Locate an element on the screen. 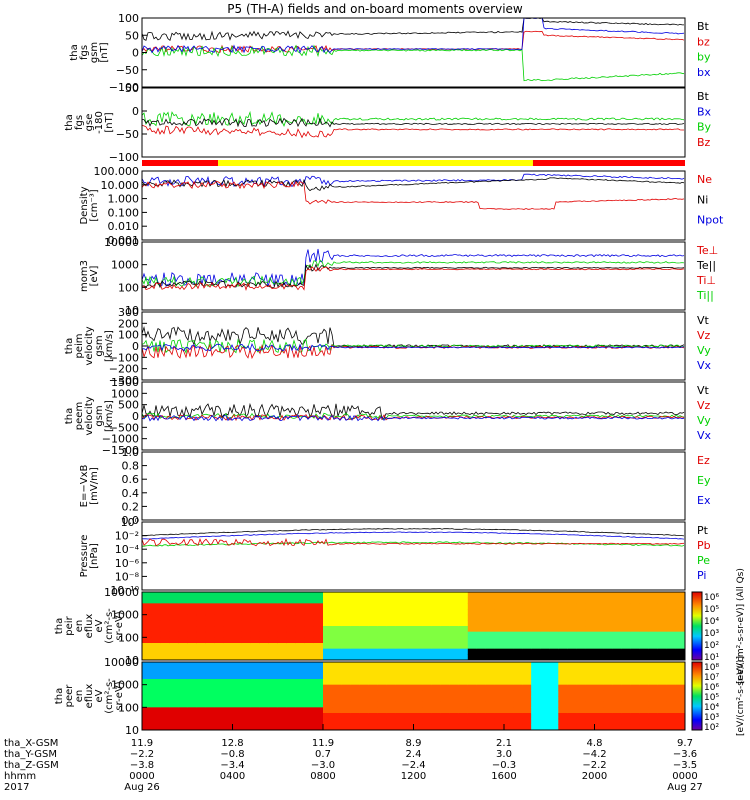  colorbar-tick: 10⁶ is located at coordinates (711, 688).